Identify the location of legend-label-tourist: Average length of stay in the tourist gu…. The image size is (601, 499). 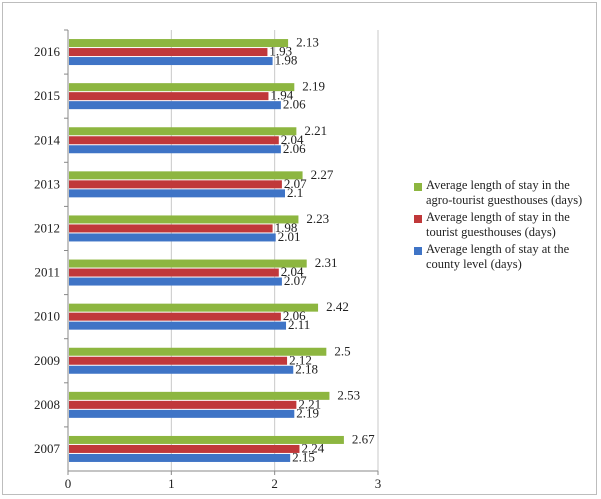
(498, 224).